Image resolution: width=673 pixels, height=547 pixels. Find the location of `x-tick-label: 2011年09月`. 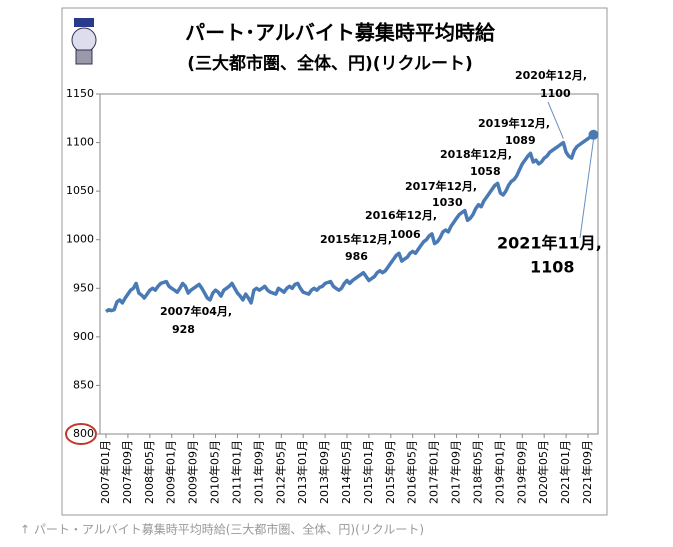

x-tick-label: 2011年09月 is located at coordinates (258, 472).